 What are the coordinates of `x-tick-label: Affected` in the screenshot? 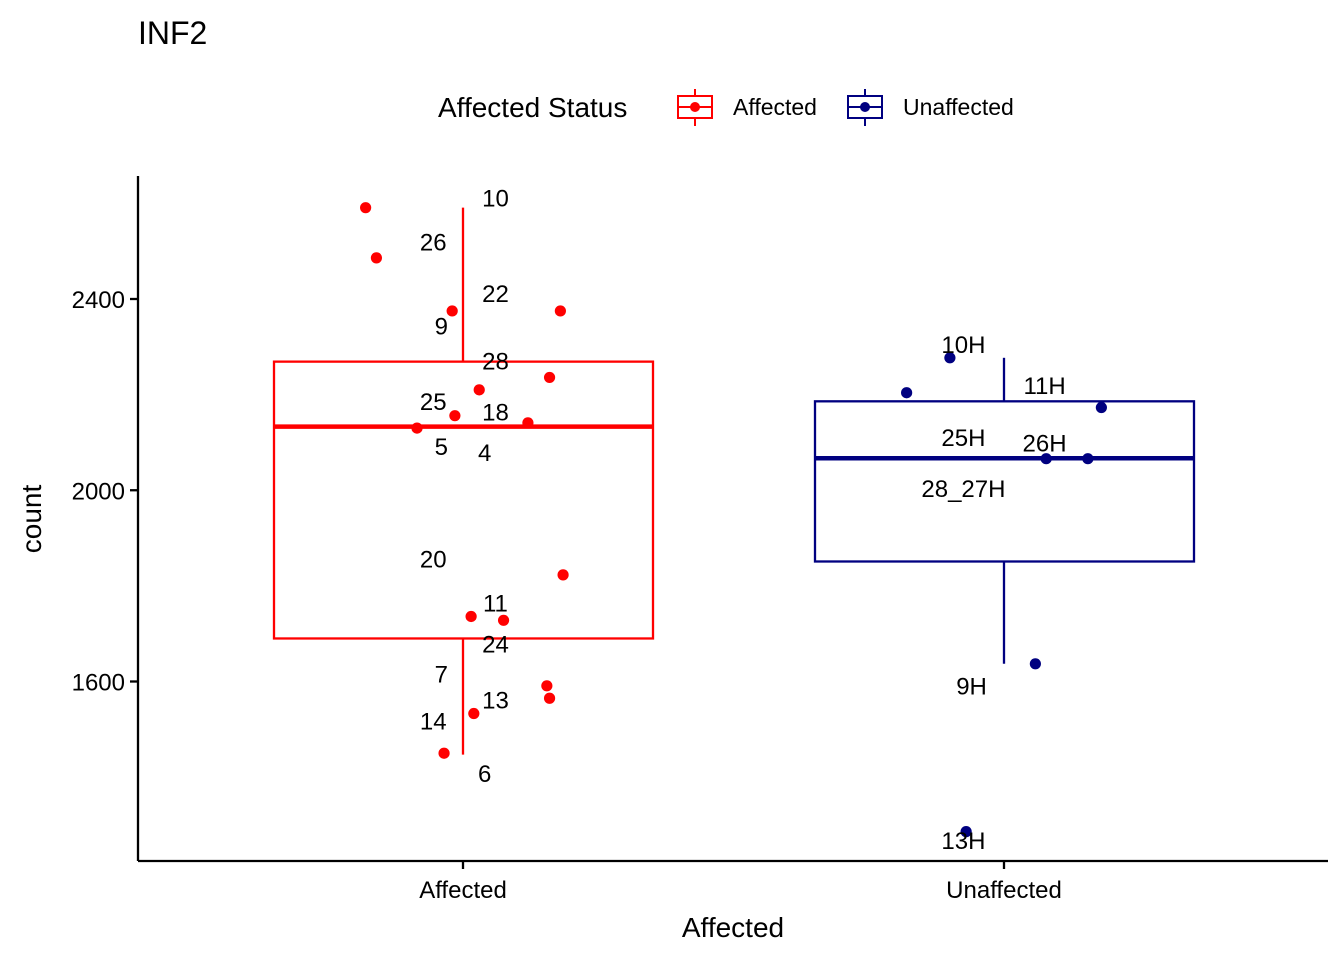 It's located at (463, 890).